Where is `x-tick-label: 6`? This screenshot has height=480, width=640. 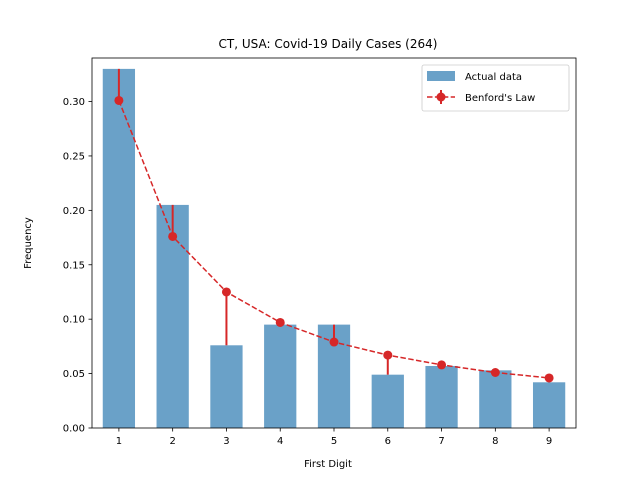
x-tick-label: 6 is located at coordinates (388, 441).